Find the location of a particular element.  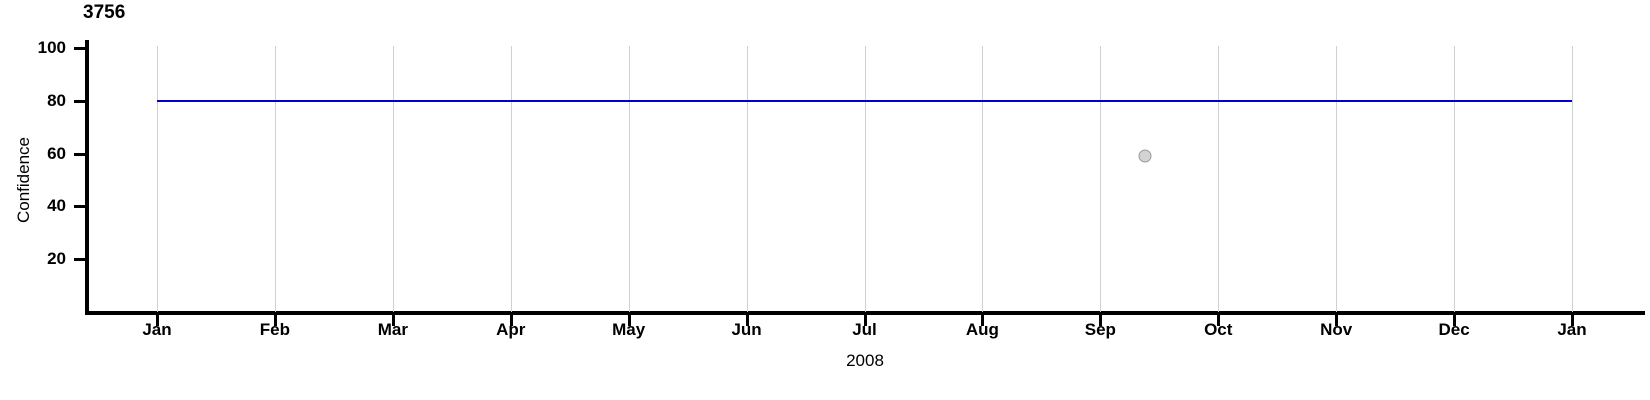

x-tick-label-apr-3: Apr is located at coordinates (511, 329).